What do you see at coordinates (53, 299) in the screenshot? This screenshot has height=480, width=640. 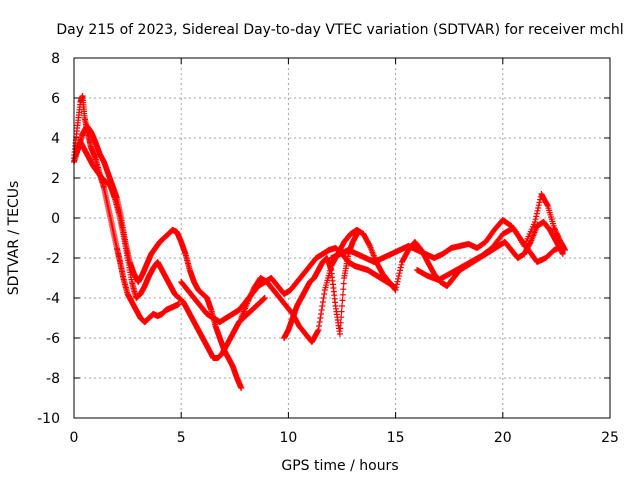 I see `y-tick-label: -4` at bounding box center [53, 299].